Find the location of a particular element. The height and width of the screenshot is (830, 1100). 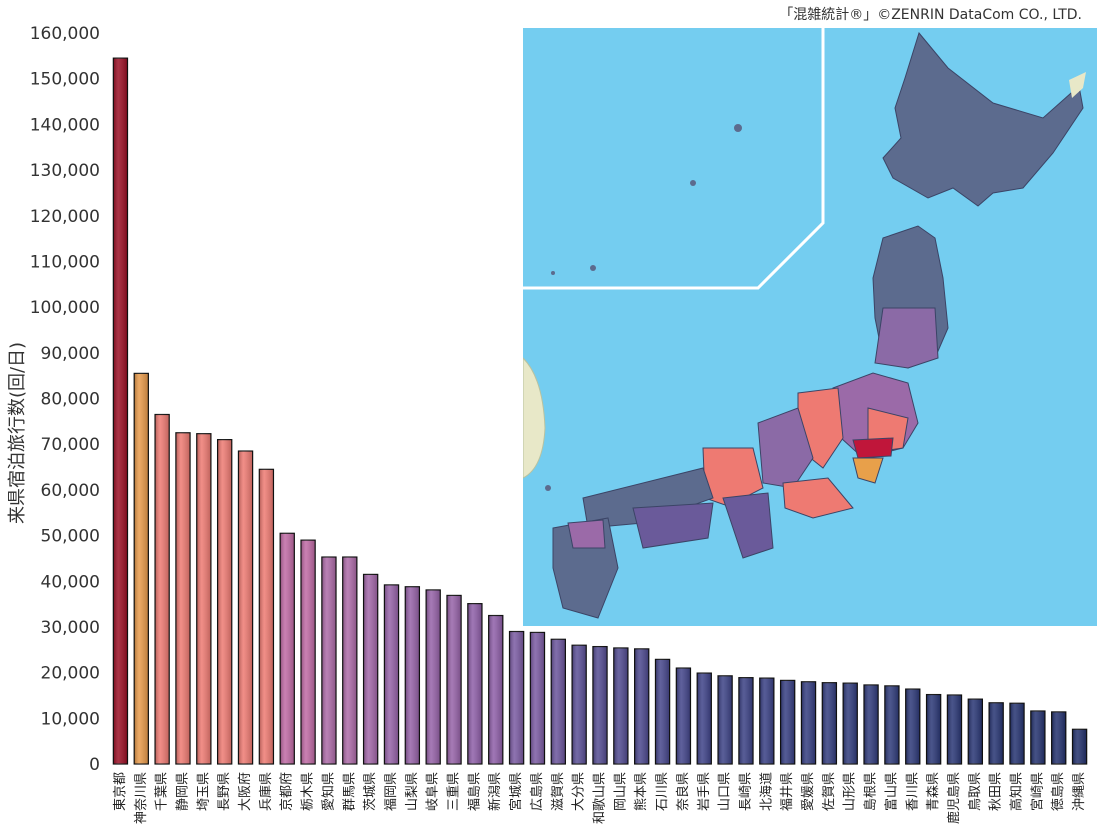

y-tick-label: 90,000 is located at coordinates (70, 354).